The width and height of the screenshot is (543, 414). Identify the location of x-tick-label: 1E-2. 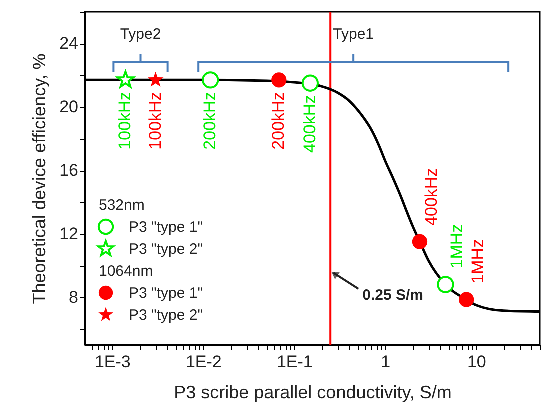
(204, 362).